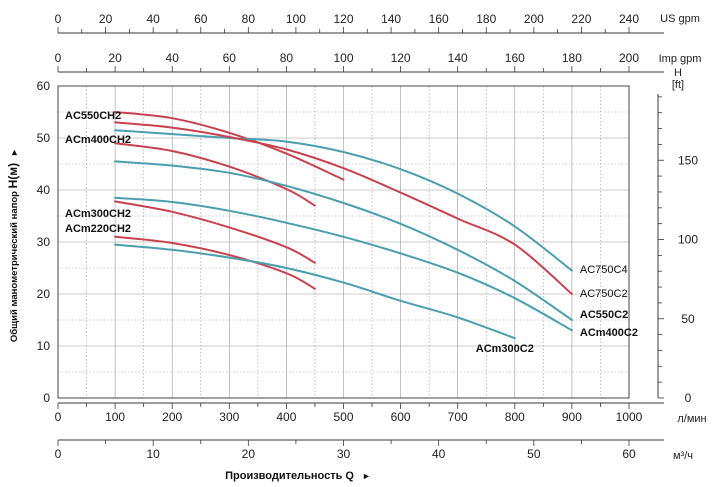  What do you see at coordinates (401, 417) in the screenshot?
I see `lmin-axis-tick-label: 600` at bounding box center [401, 417].